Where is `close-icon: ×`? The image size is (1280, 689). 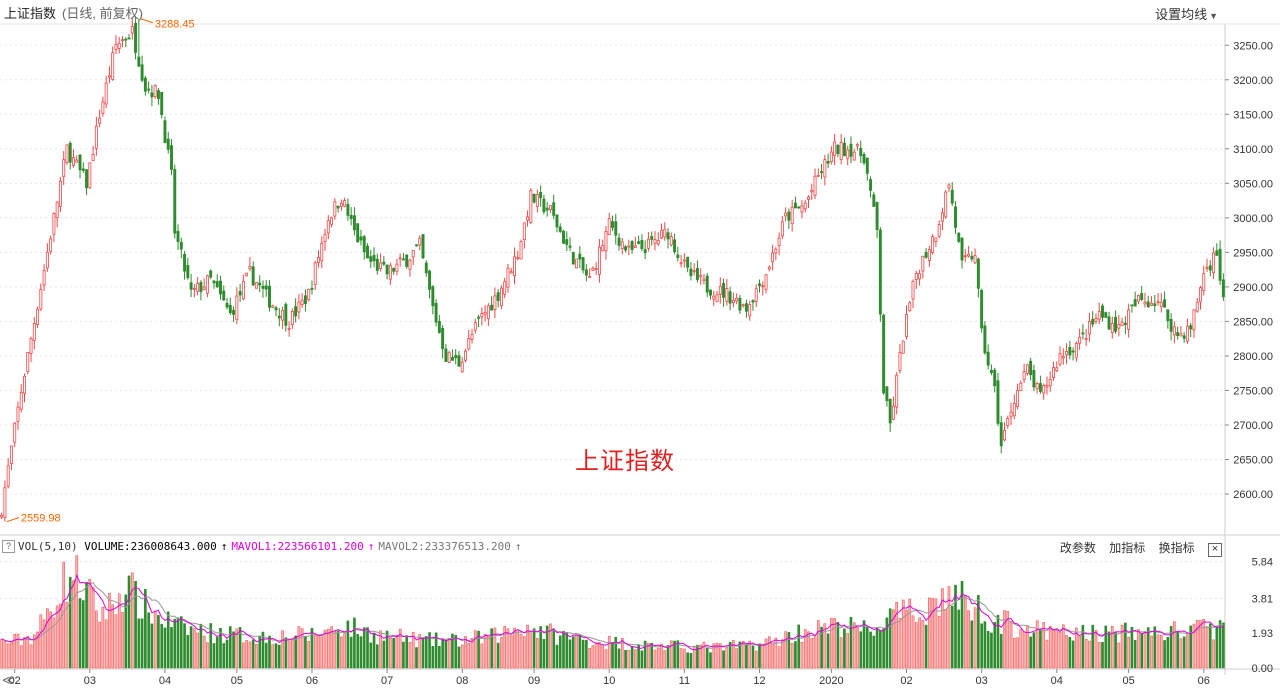
close-icon: × is located at coordinates (1215, 550).